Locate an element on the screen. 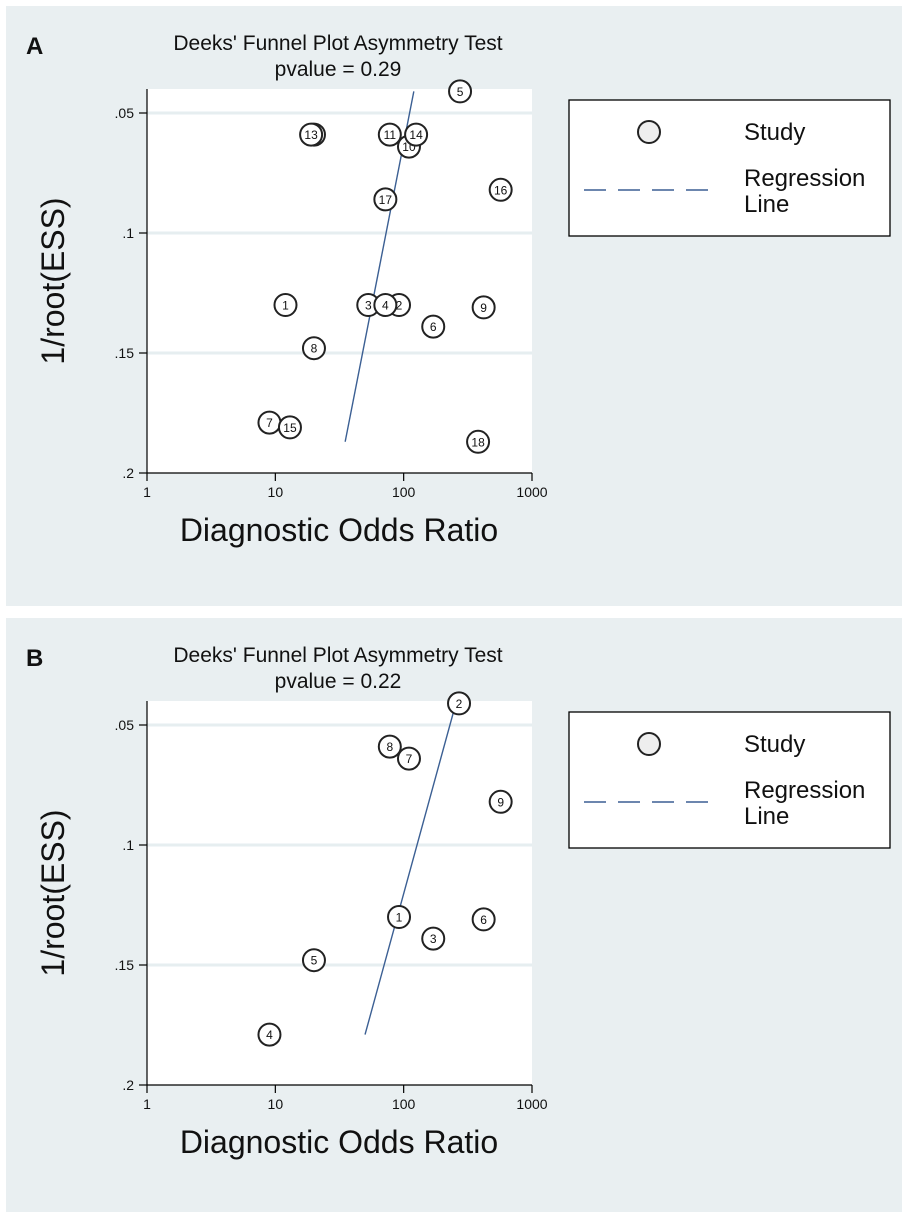  study-label: 16 is located at coordinates (501, 190).